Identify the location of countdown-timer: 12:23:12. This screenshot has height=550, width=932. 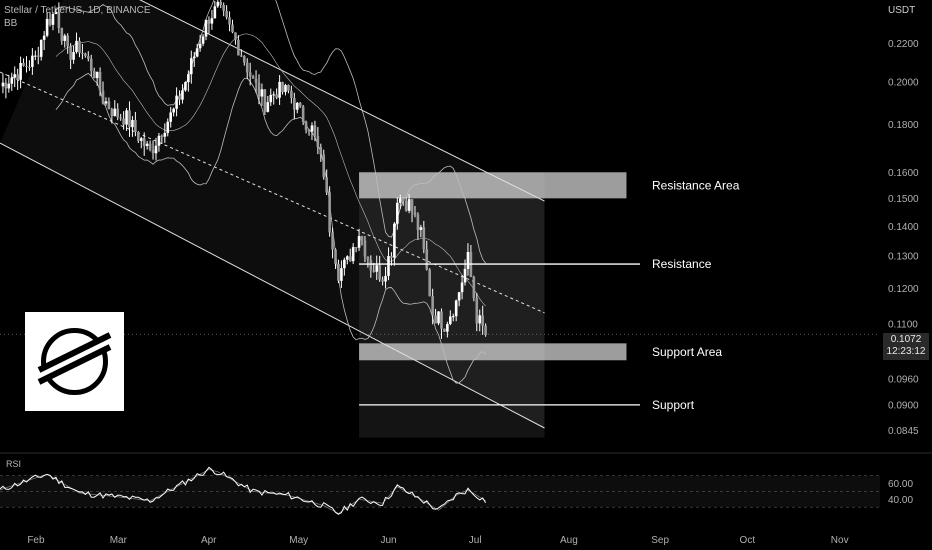
(906, 351).